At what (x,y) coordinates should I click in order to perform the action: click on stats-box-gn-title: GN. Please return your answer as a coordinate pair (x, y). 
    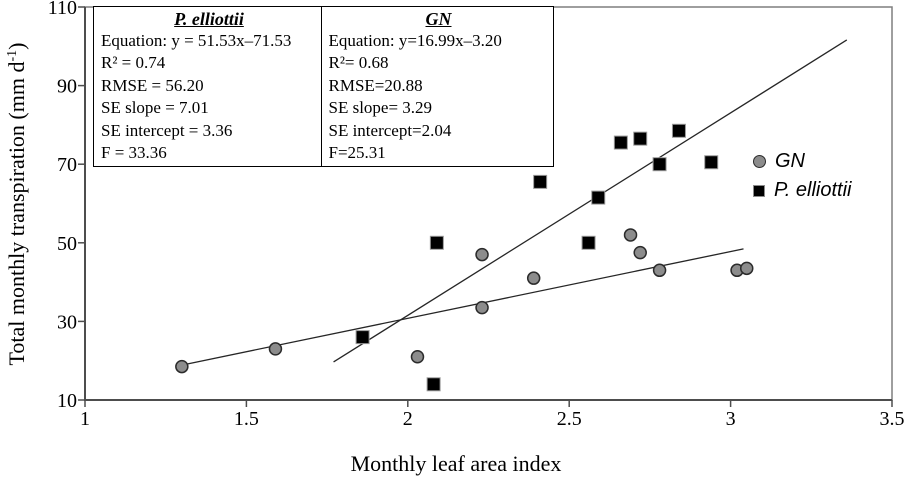
    Looking at the image, I should click on (438, 19).